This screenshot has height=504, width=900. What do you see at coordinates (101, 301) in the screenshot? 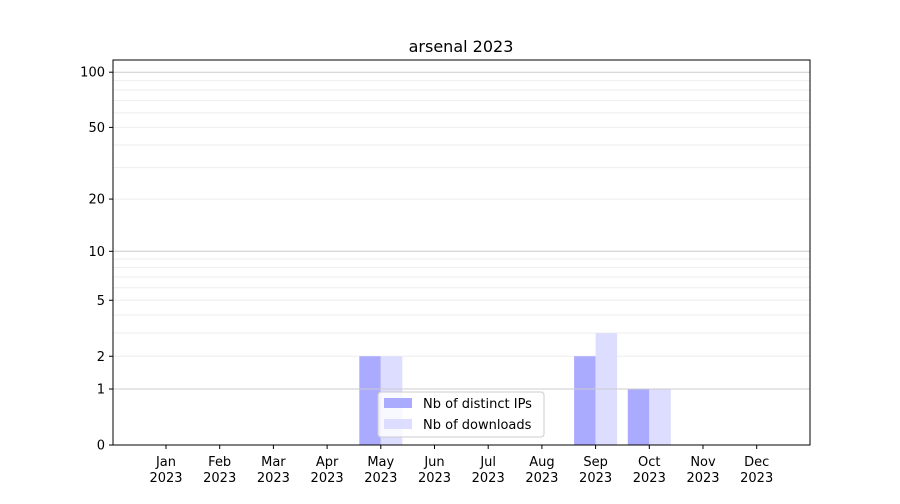
I see `y-tick-label: 5` at bounding box center [101, 301].